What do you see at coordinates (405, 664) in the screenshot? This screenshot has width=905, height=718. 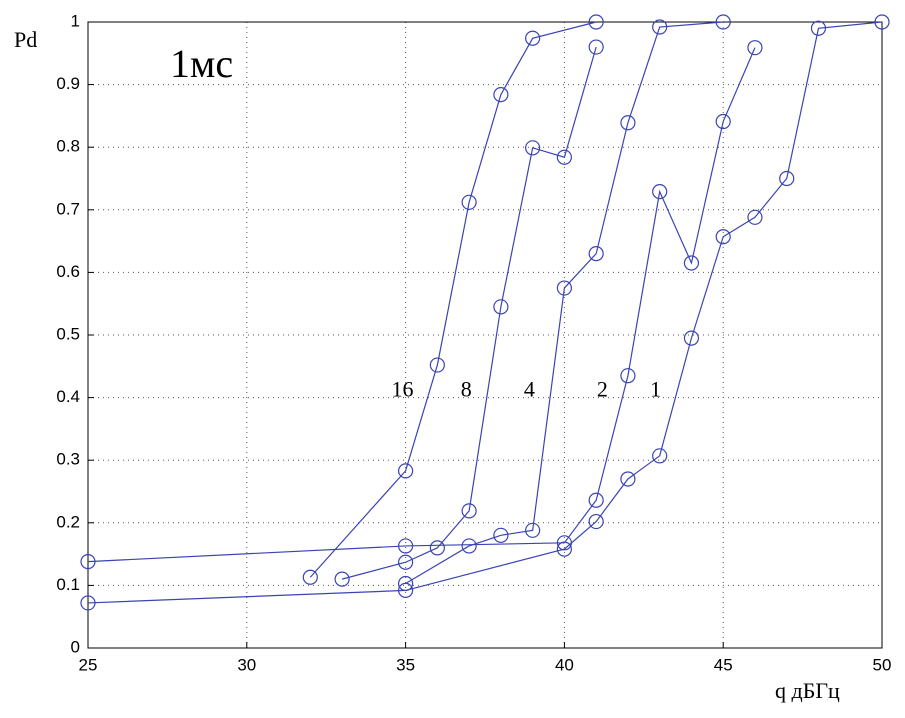 I see `x-tick-label: 35` at bounding box center [405, 664].